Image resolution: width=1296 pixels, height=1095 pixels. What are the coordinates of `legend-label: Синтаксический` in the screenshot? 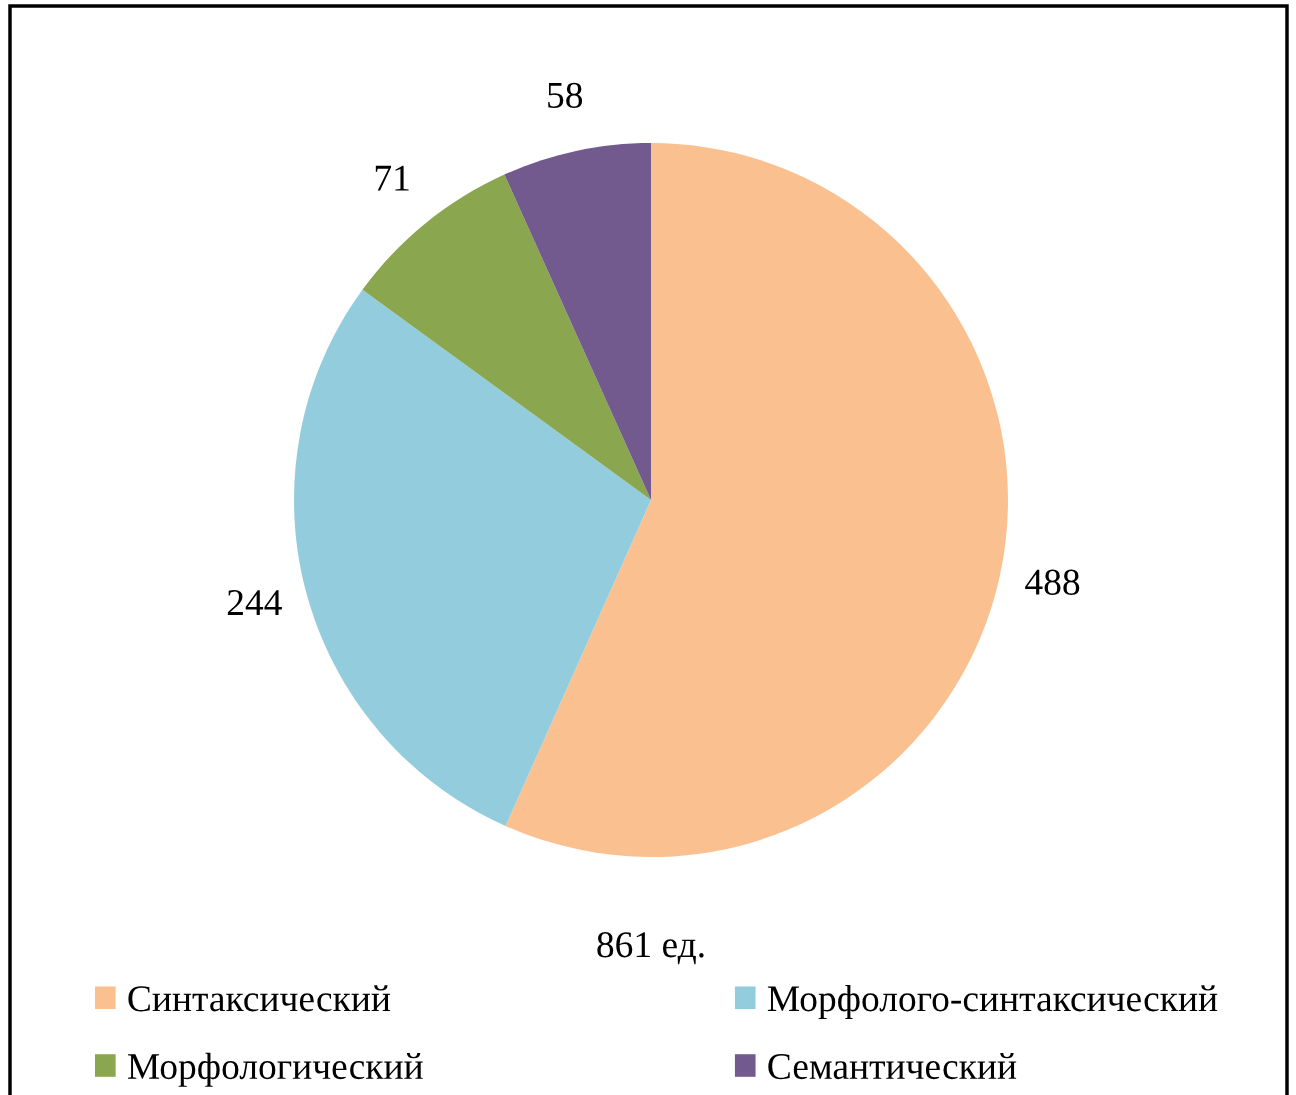 It's located at (259, 998).